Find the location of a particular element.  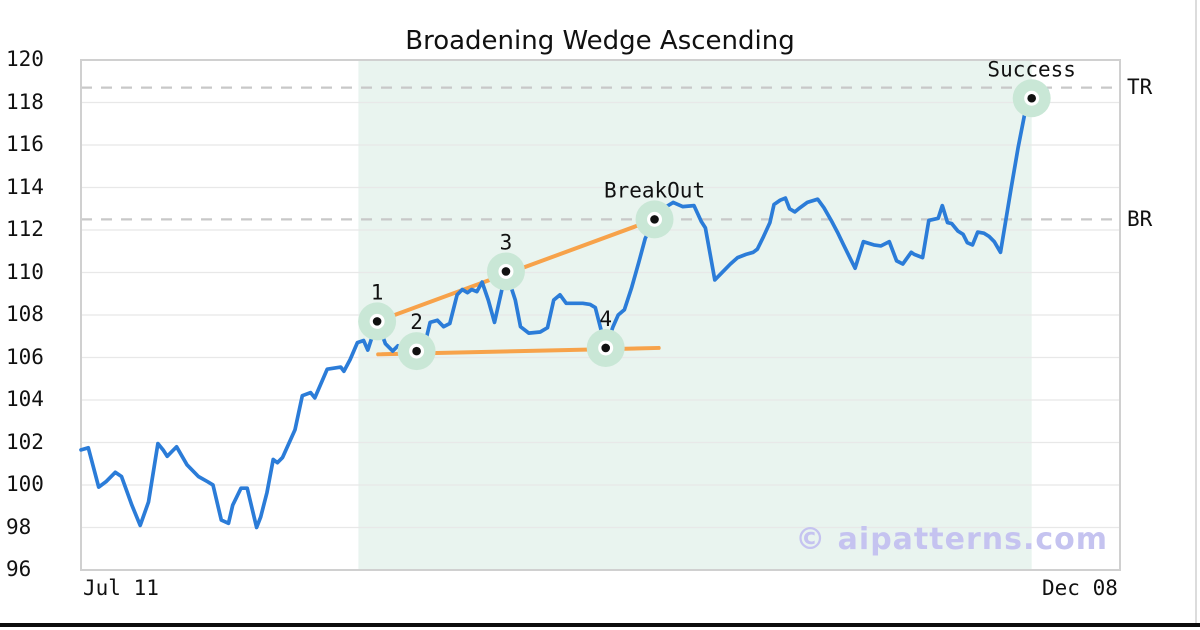

y-tick-label: 102 is located at coordinates (25, 441).